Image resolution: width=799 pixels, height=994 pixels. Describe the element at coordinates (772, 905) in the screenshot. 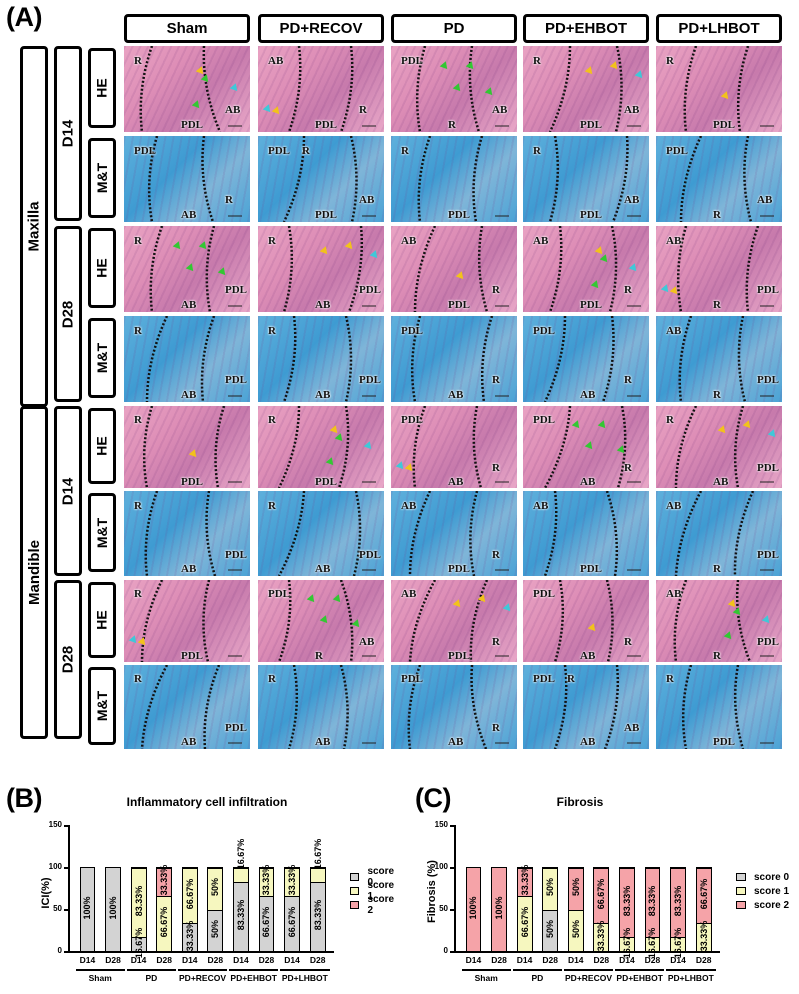

I see `legend-label: score 2` at that location.